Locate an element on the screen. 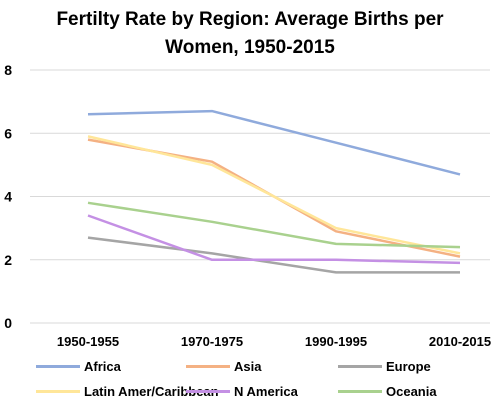 The height and width of the screenshot is (405, 500). y-tick-label: 4 is located at coordinates (8, 197).